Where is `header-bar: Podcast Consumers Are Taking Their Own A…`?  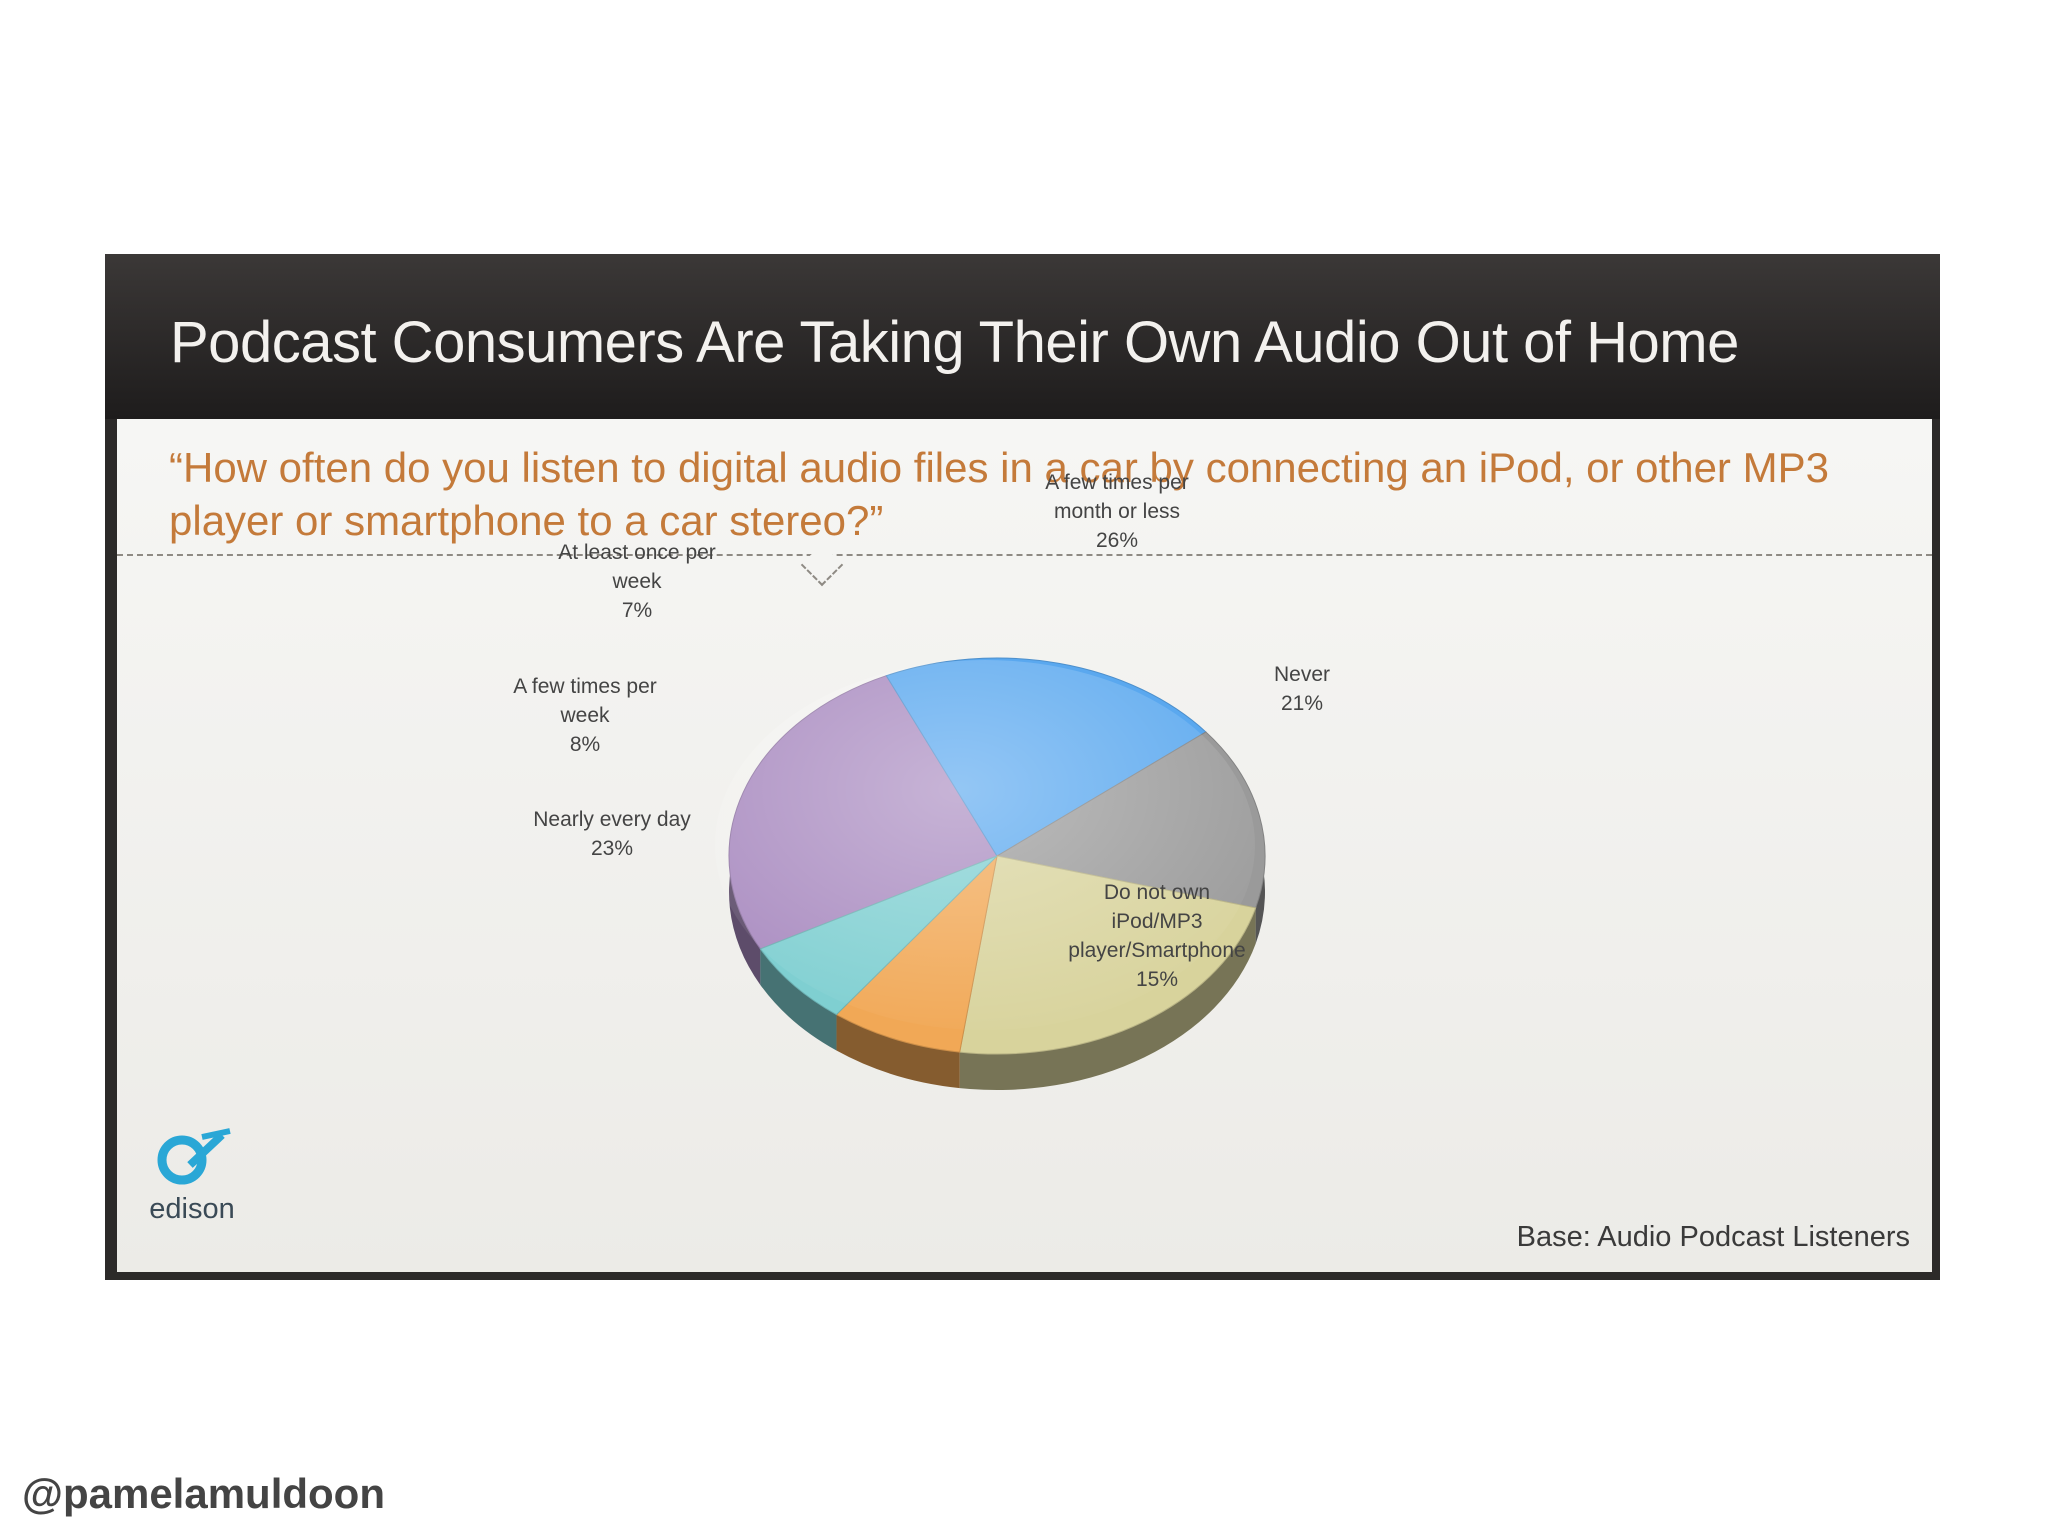
header-bar: Podcast Consumers Are Taking Their Own A… is located at coordinates (1022, 336).